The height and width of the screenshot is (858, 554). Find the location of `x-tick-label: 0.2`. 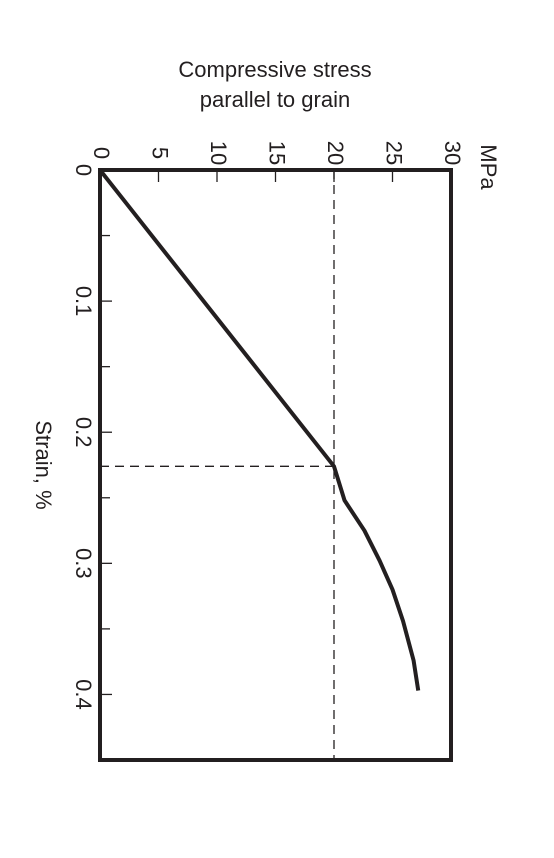

x-tick-label: 0.2 is located at coordinates (83, 432).